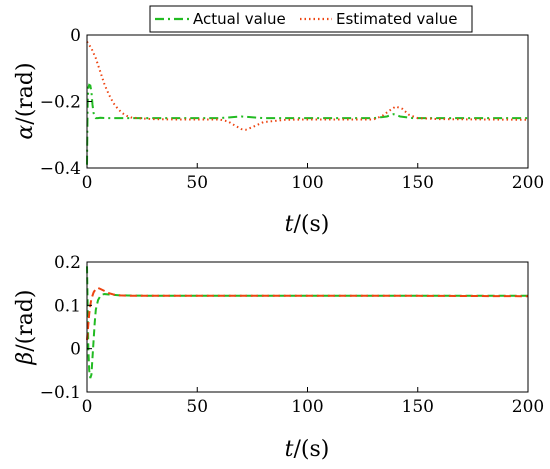  I want to click on legend-label-actual: Actual value, so click(239, 19).